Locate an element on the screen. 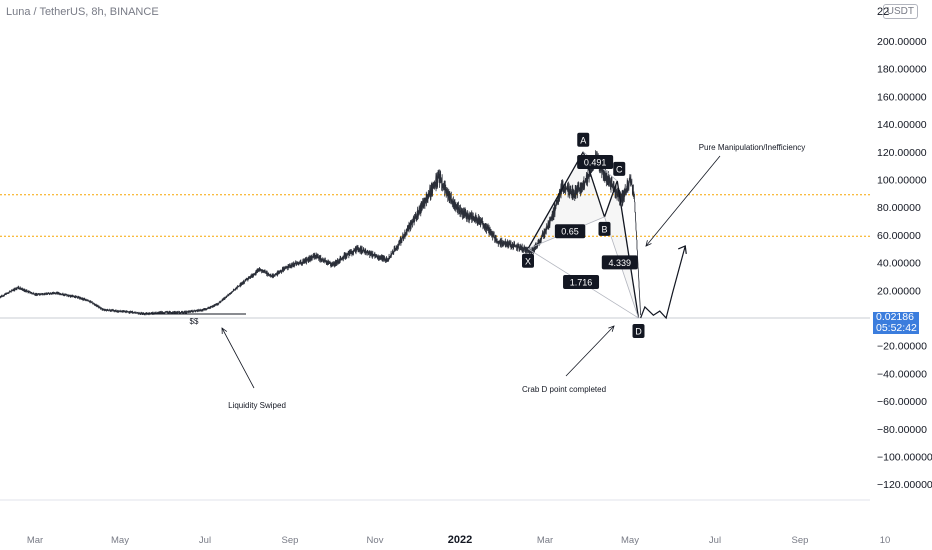 Image resolution: width=932 pixels, height=550 pixels. bar-countdown: 05:52:42 is located at coordinates (896, 328).